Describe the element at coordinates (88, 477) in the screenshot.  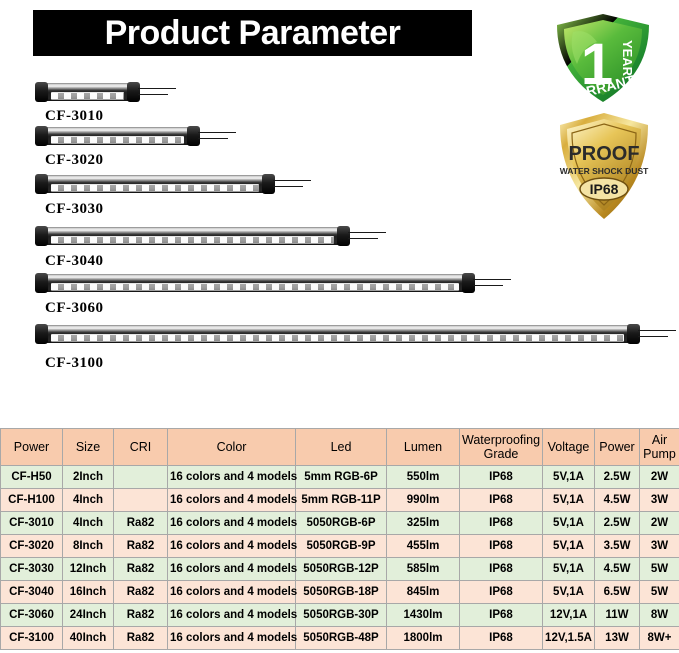
I see `table-cell: 2Inch` at that location.